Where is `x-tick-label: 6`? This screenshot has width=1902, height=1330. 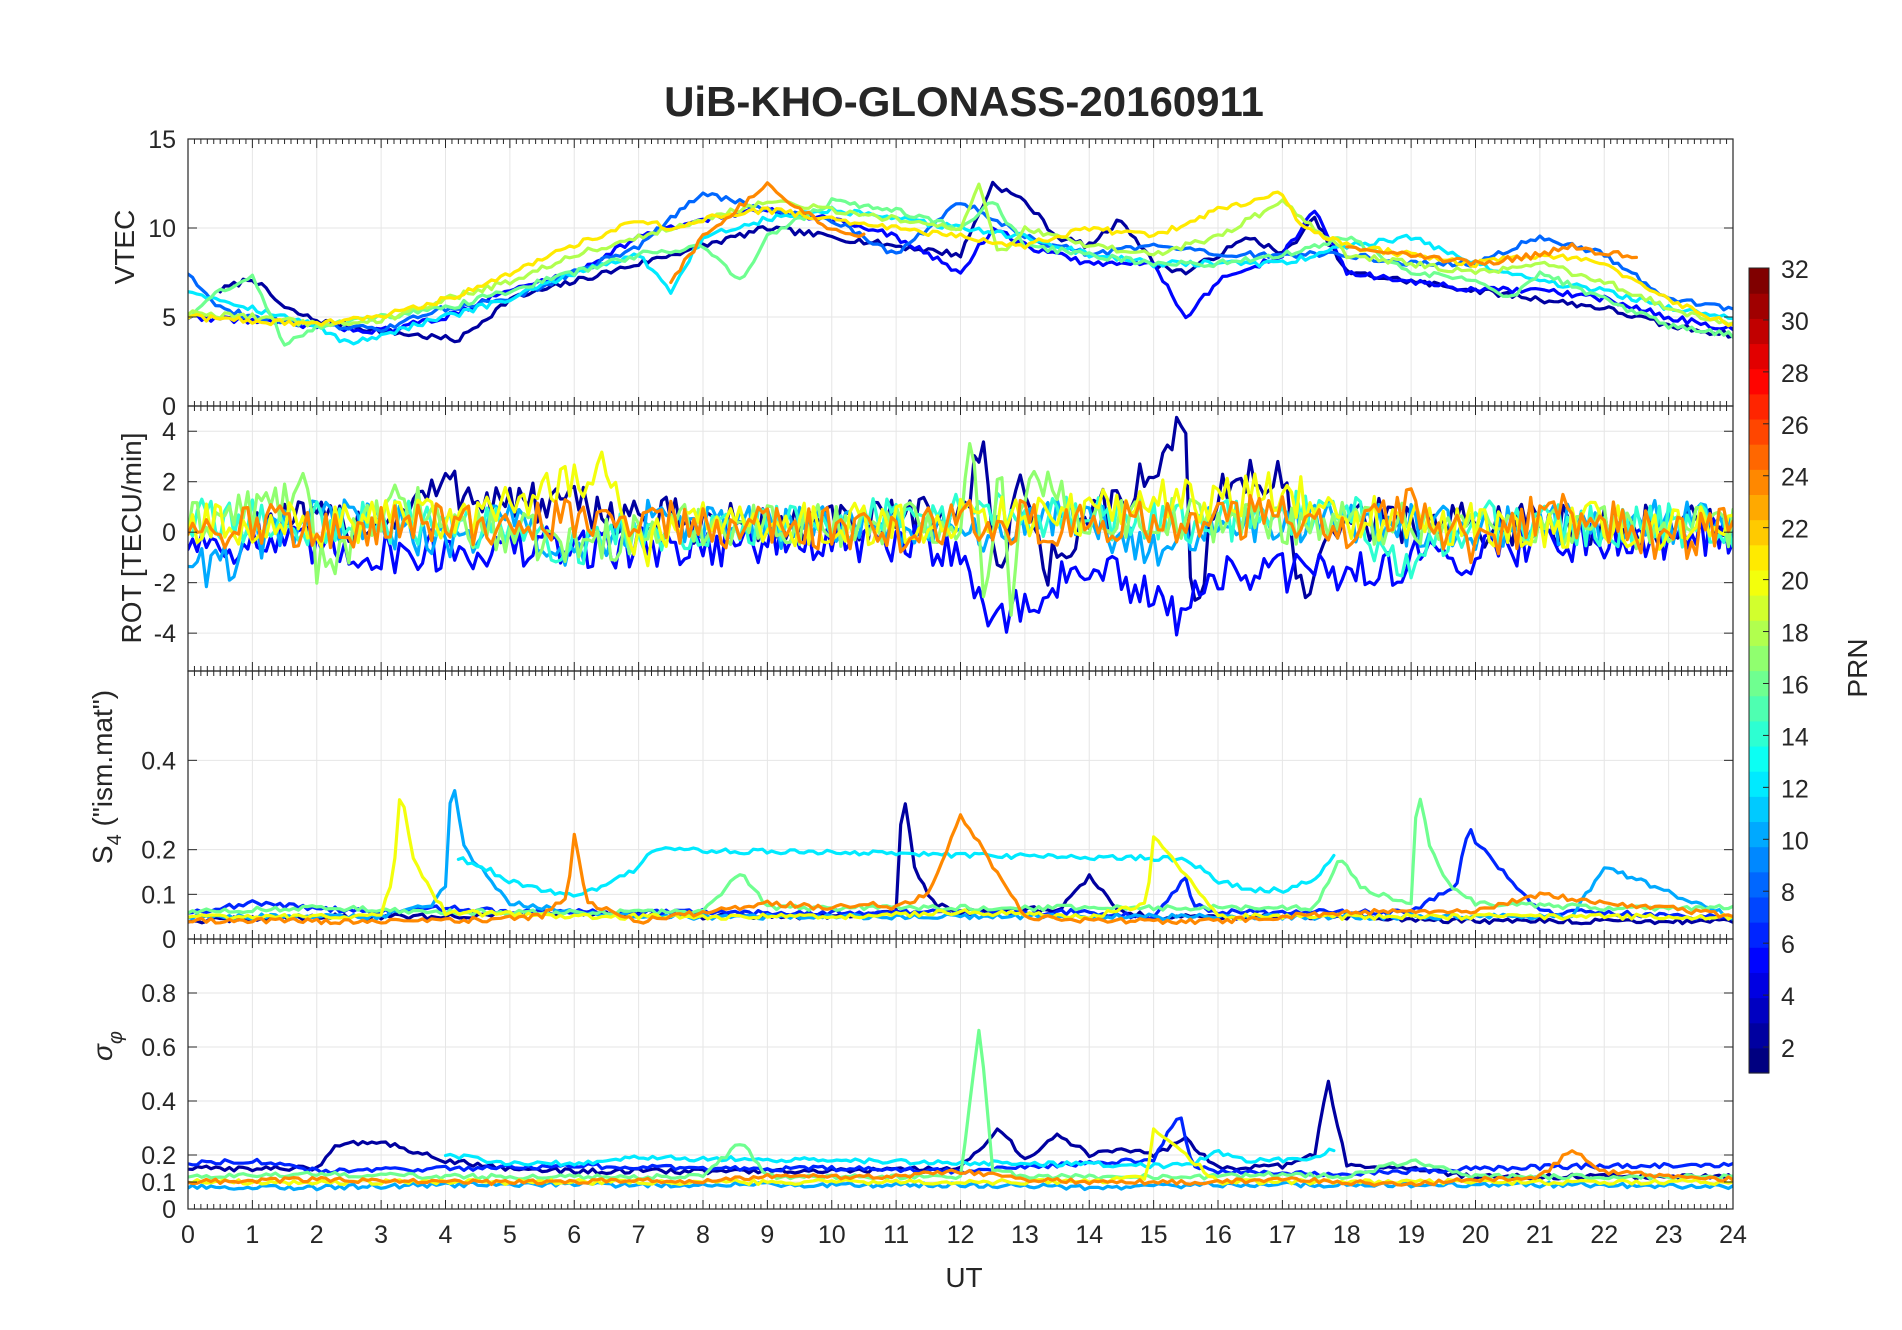 x-tick-label: 6 is located at coordinates (574, 1235).